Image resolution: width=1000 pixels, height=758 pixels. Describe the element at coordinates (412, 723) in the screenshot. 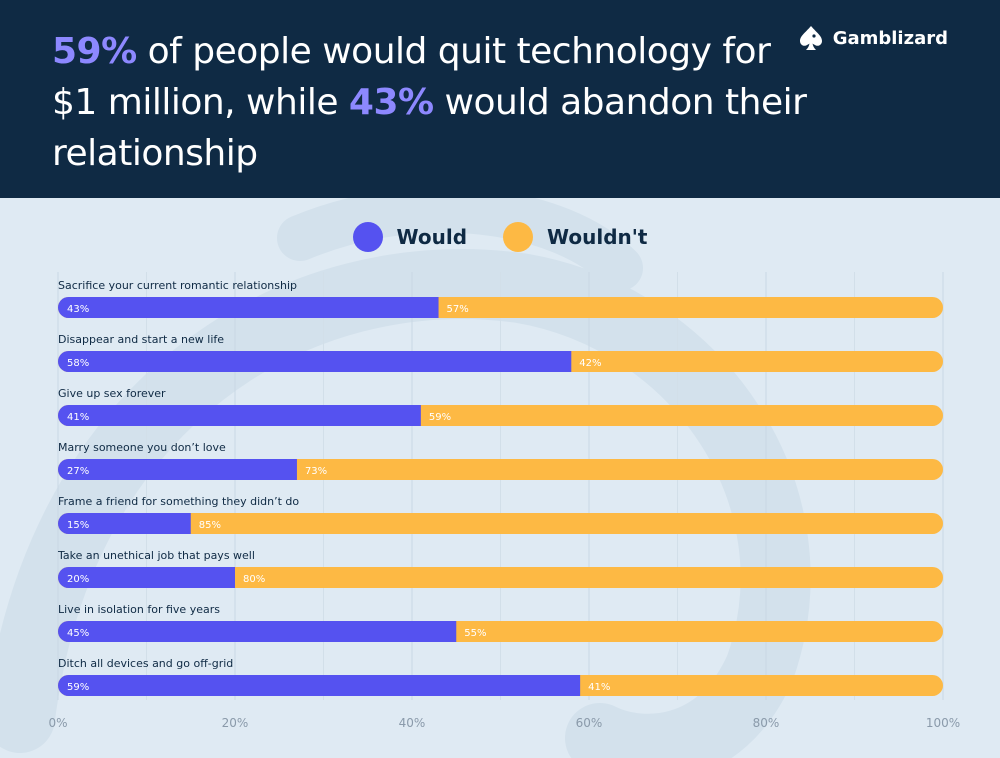

I see `x-tick-label: 40%` at that location.